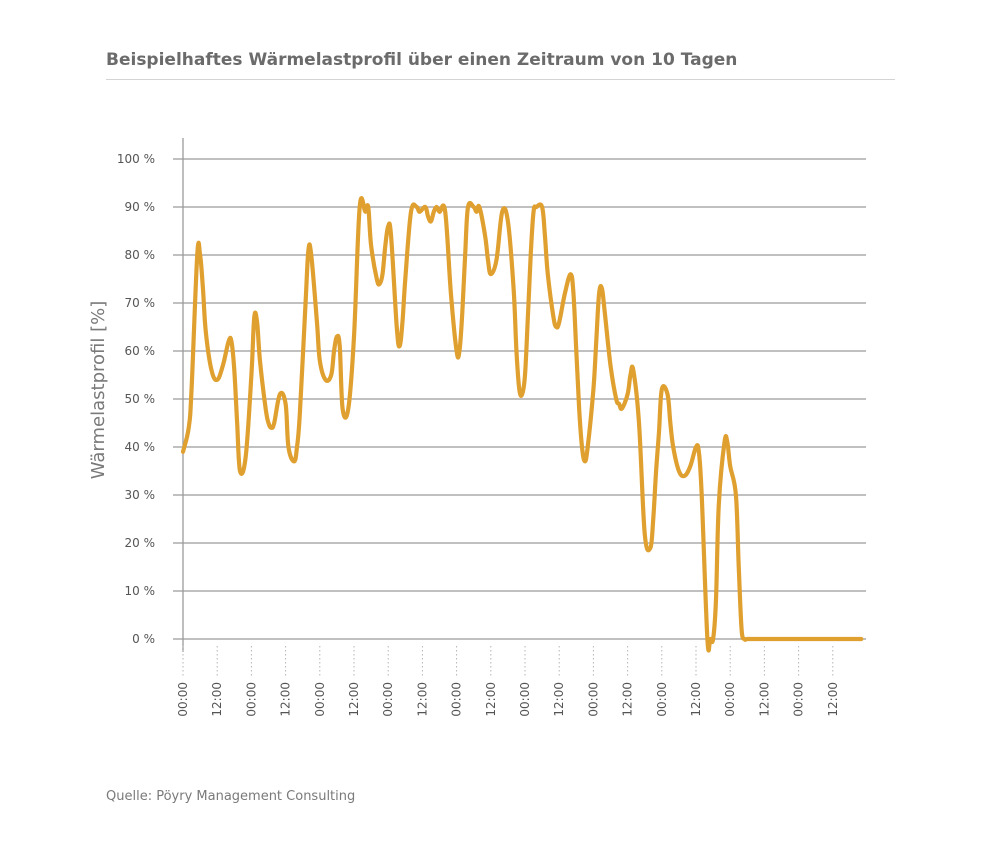 This screenshot has width=1000, height=842. What do you see at coordinates (140, 351) in the screenshot?
I see `y-tick-label: 60 %` at bounding box center [140, 351].